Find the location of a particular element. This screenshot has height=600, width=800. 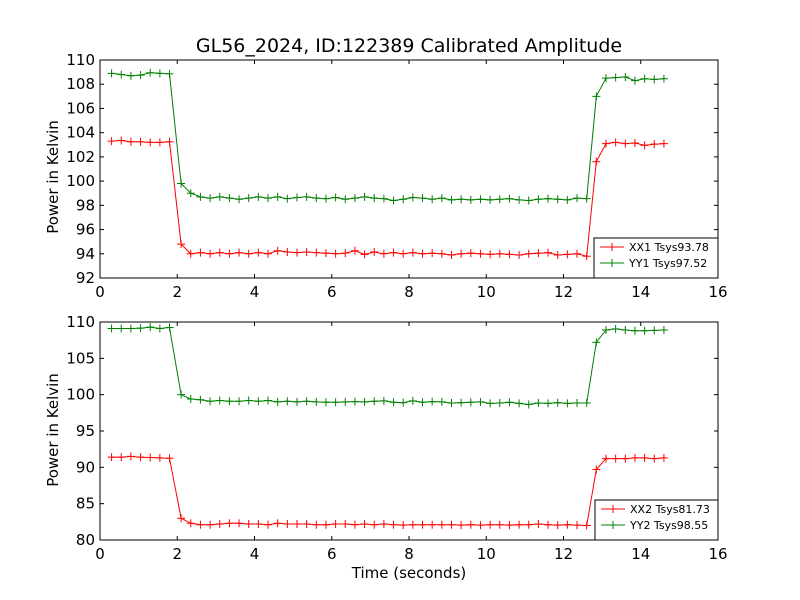

y-tick-label: 90 is located at coordinates (85, 467).